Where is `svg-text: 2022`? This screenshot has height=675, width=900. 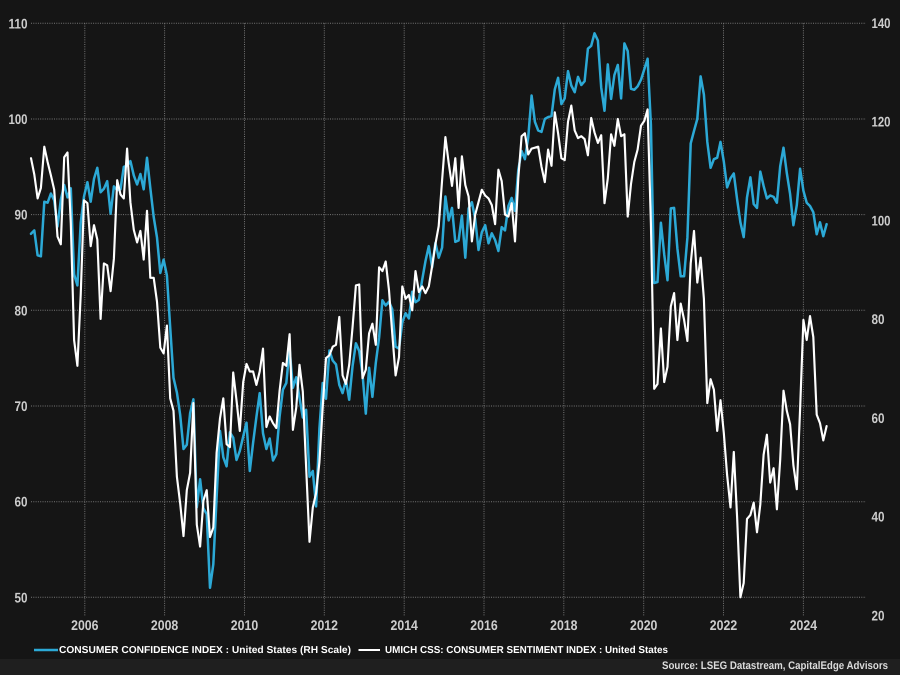
svg-text: 2022 is located at coordinates (724, 625).